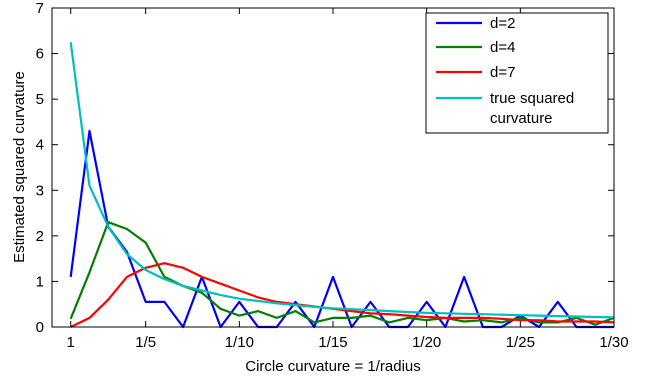  I want to click on x-tick-label: 1/10, so click(239, 342).